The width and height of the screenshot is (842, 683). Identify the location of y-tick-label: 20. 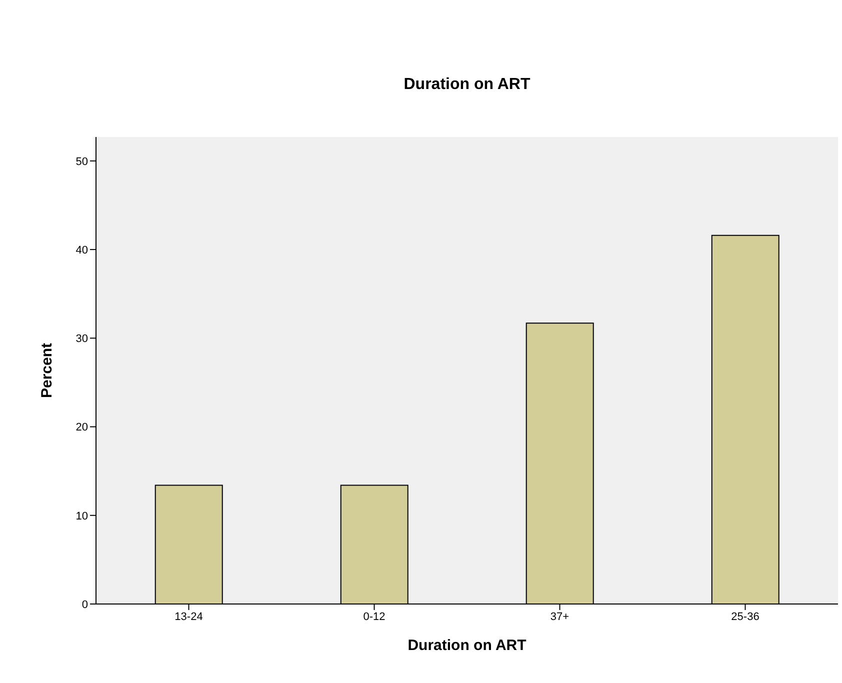
(82, 428).